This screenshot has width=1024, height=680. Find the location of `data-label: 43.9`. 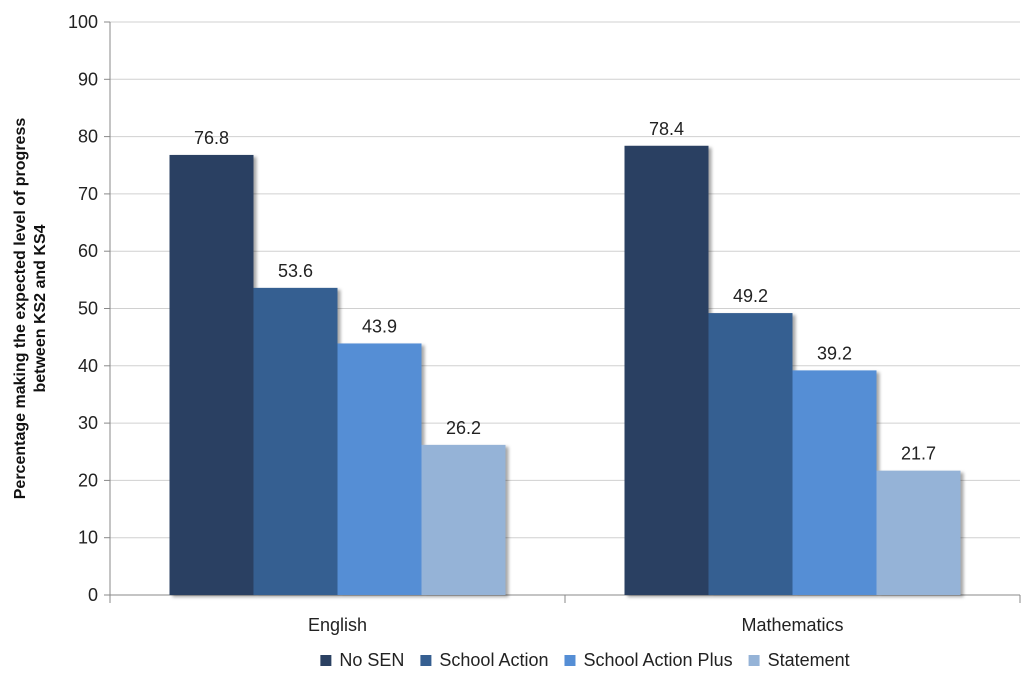

data-label: 43.9 is located at coordinates (379, 326).